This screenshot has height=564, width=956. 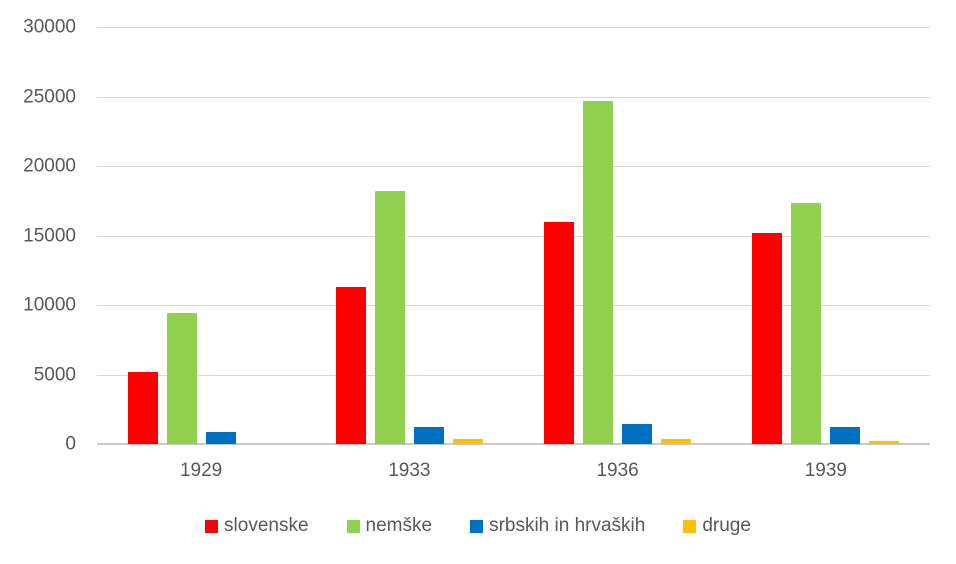 What do you see at coordinates (826, 470) in the screenshot?
I see `x-axis-tick-label: 1939` at bounding box center [826, 470].